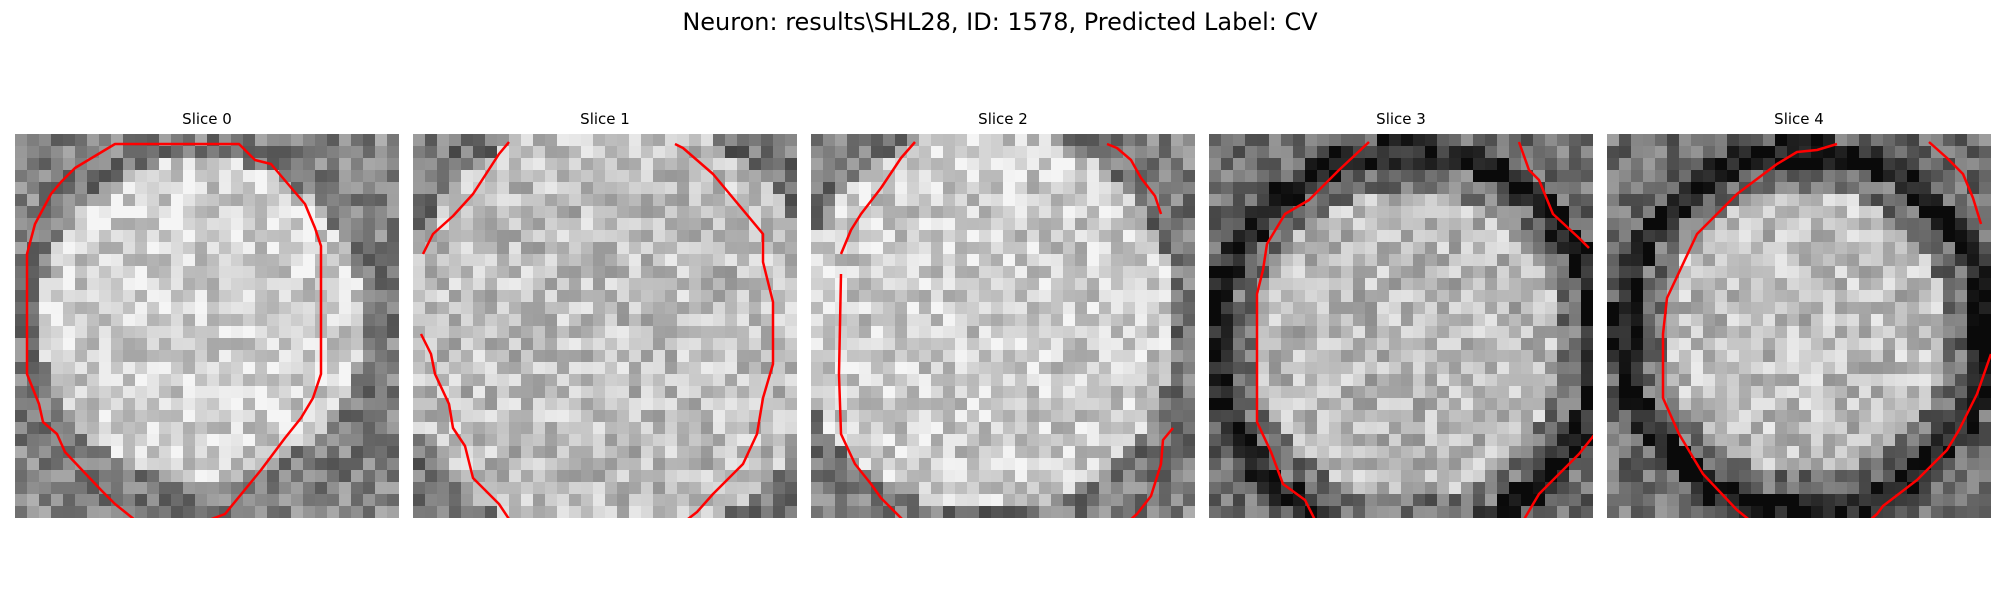 This screenshot has height=600, width=2000. I want to click on slice-title: Slice 2, so click(1003, 119).